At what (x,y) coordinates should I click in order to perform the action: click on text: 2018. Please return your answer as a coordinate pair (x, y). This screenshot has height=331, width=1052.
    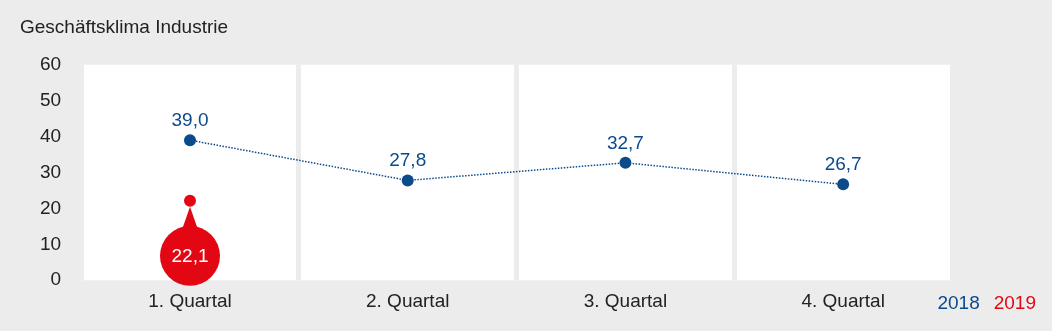
    Looking at the image, I should click on (958, 303).